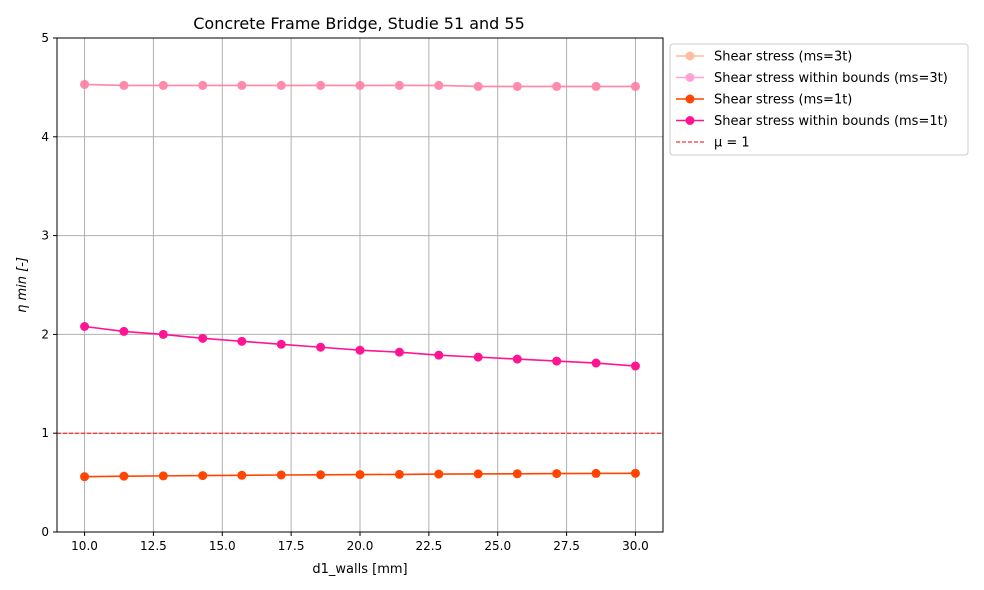 This screenshot has height=590, width=984. I want to click on x-tick-label: 25.0, so click(497, 546).